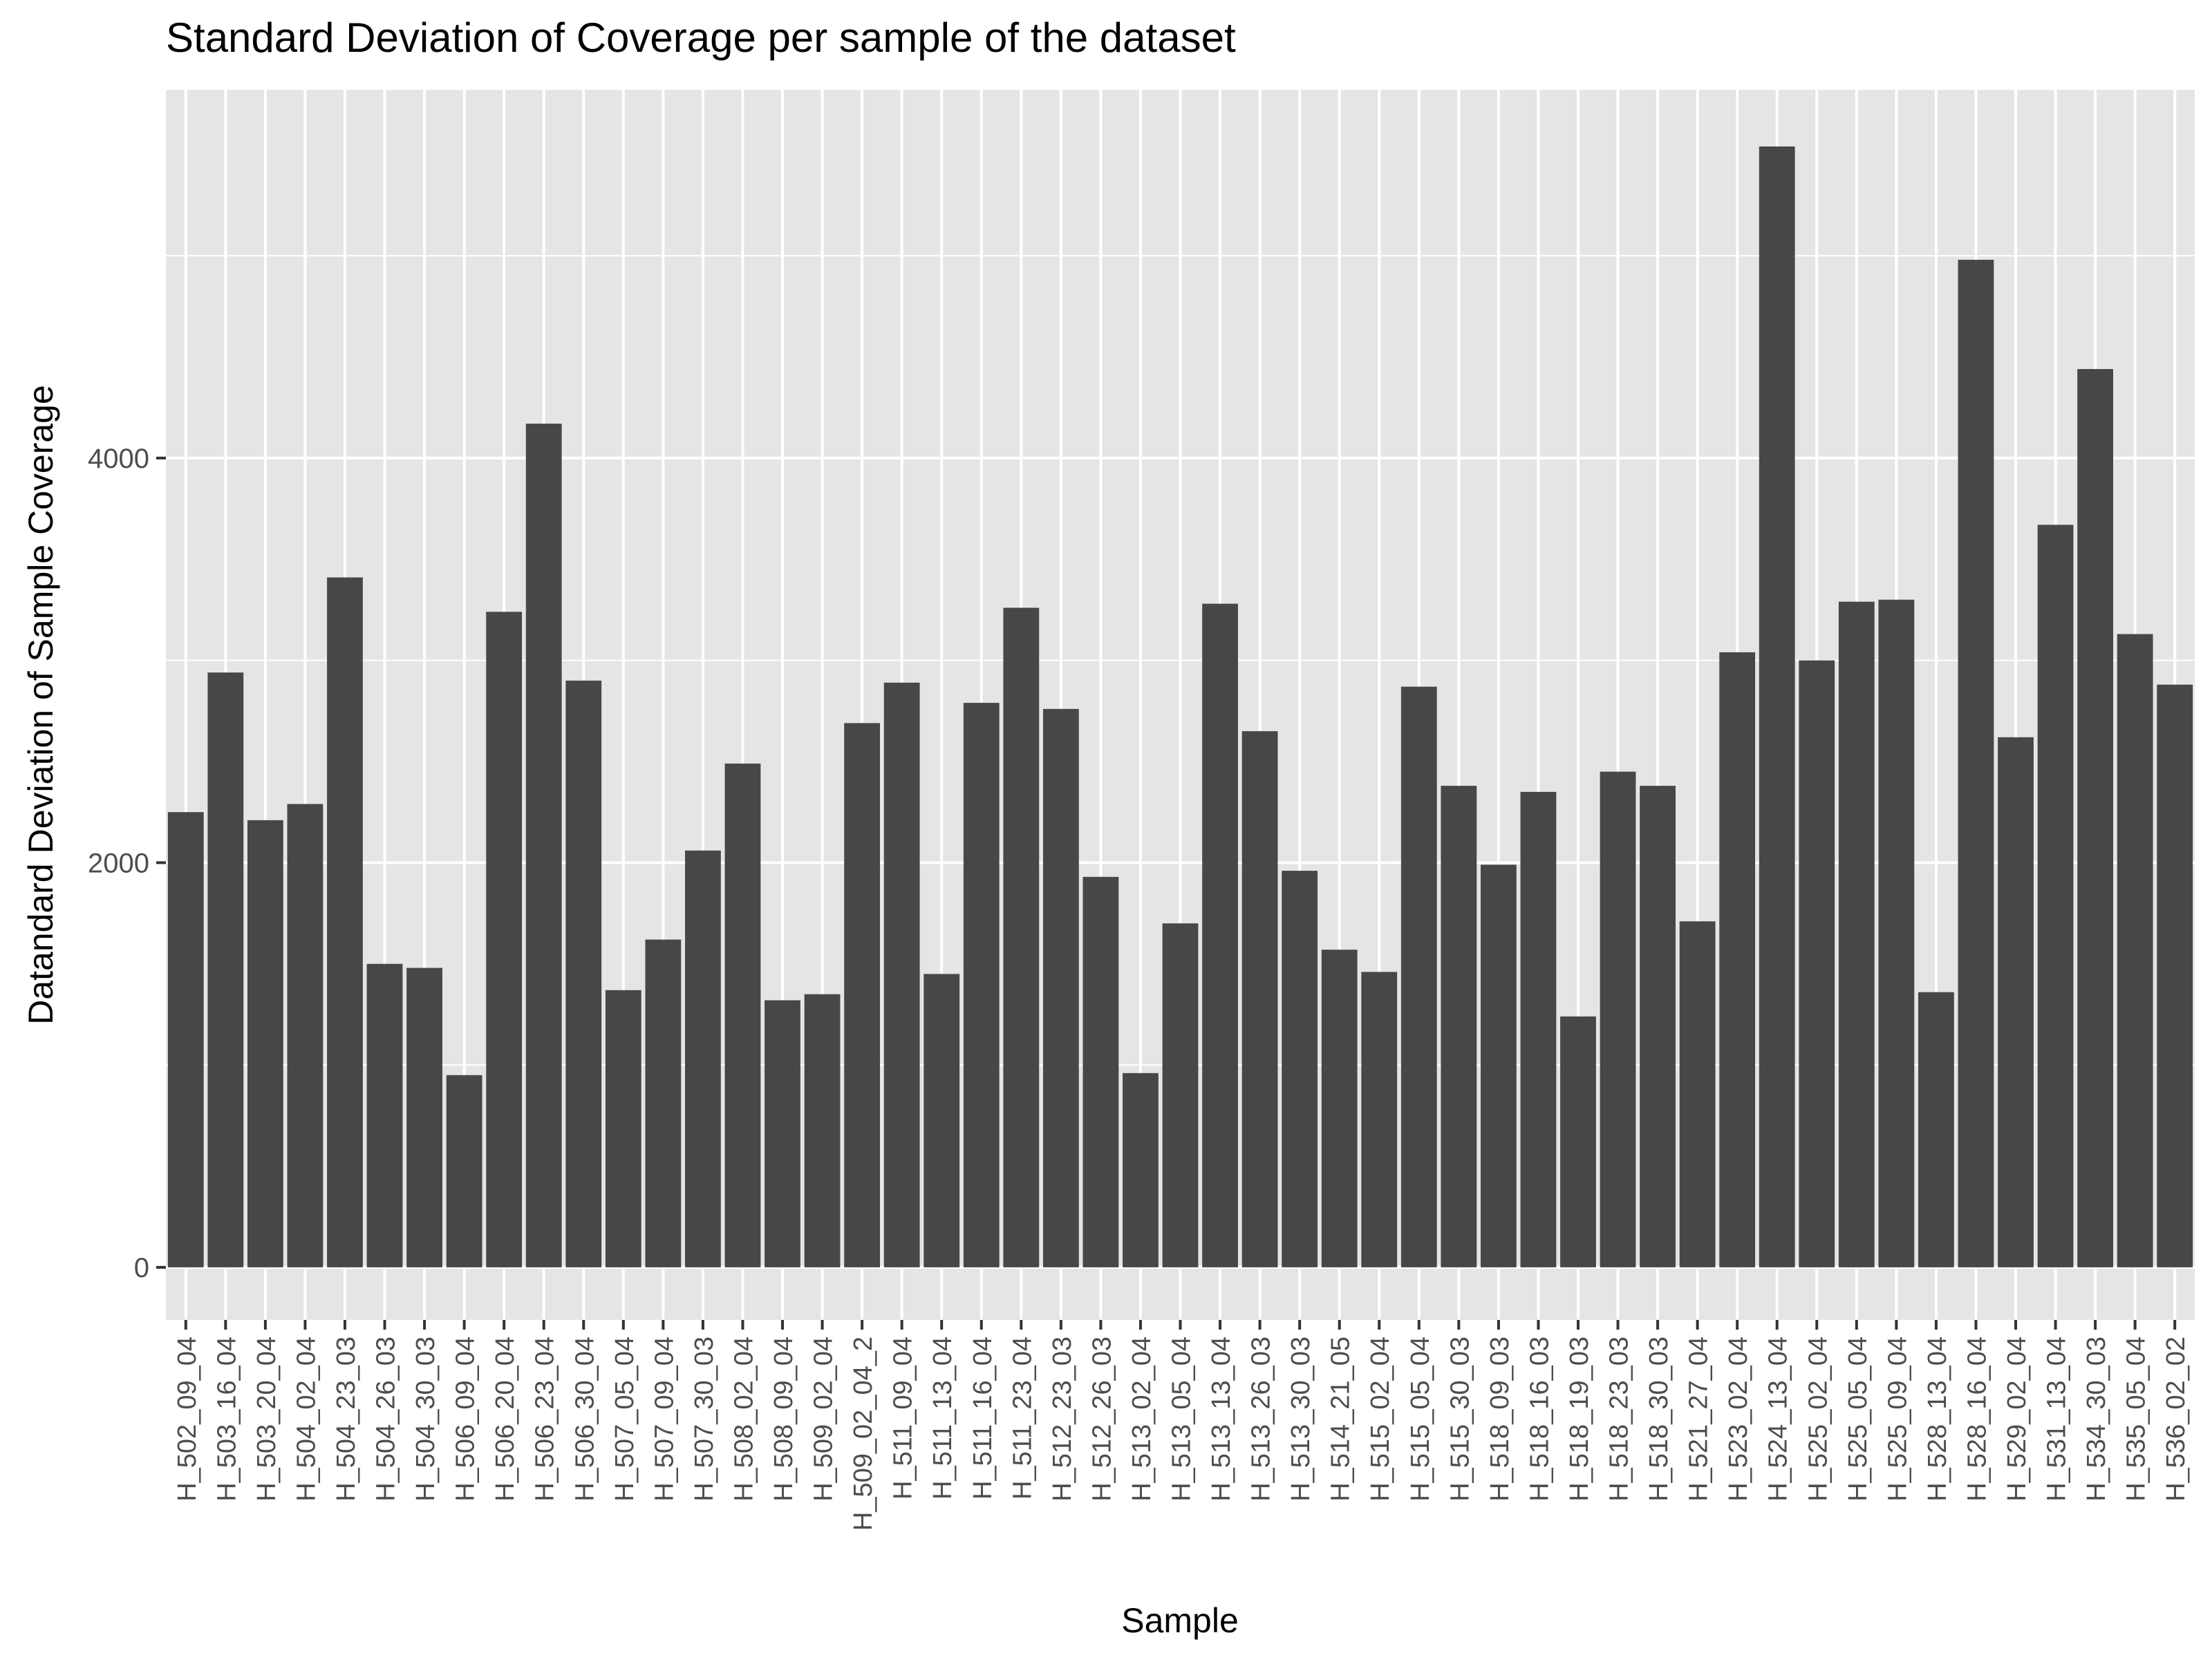  What do you see at coordinates (2096, 1420) in the screenshot?
I see `x-tick-label: H_534_30_03` at bounding box center [2096, 1420].